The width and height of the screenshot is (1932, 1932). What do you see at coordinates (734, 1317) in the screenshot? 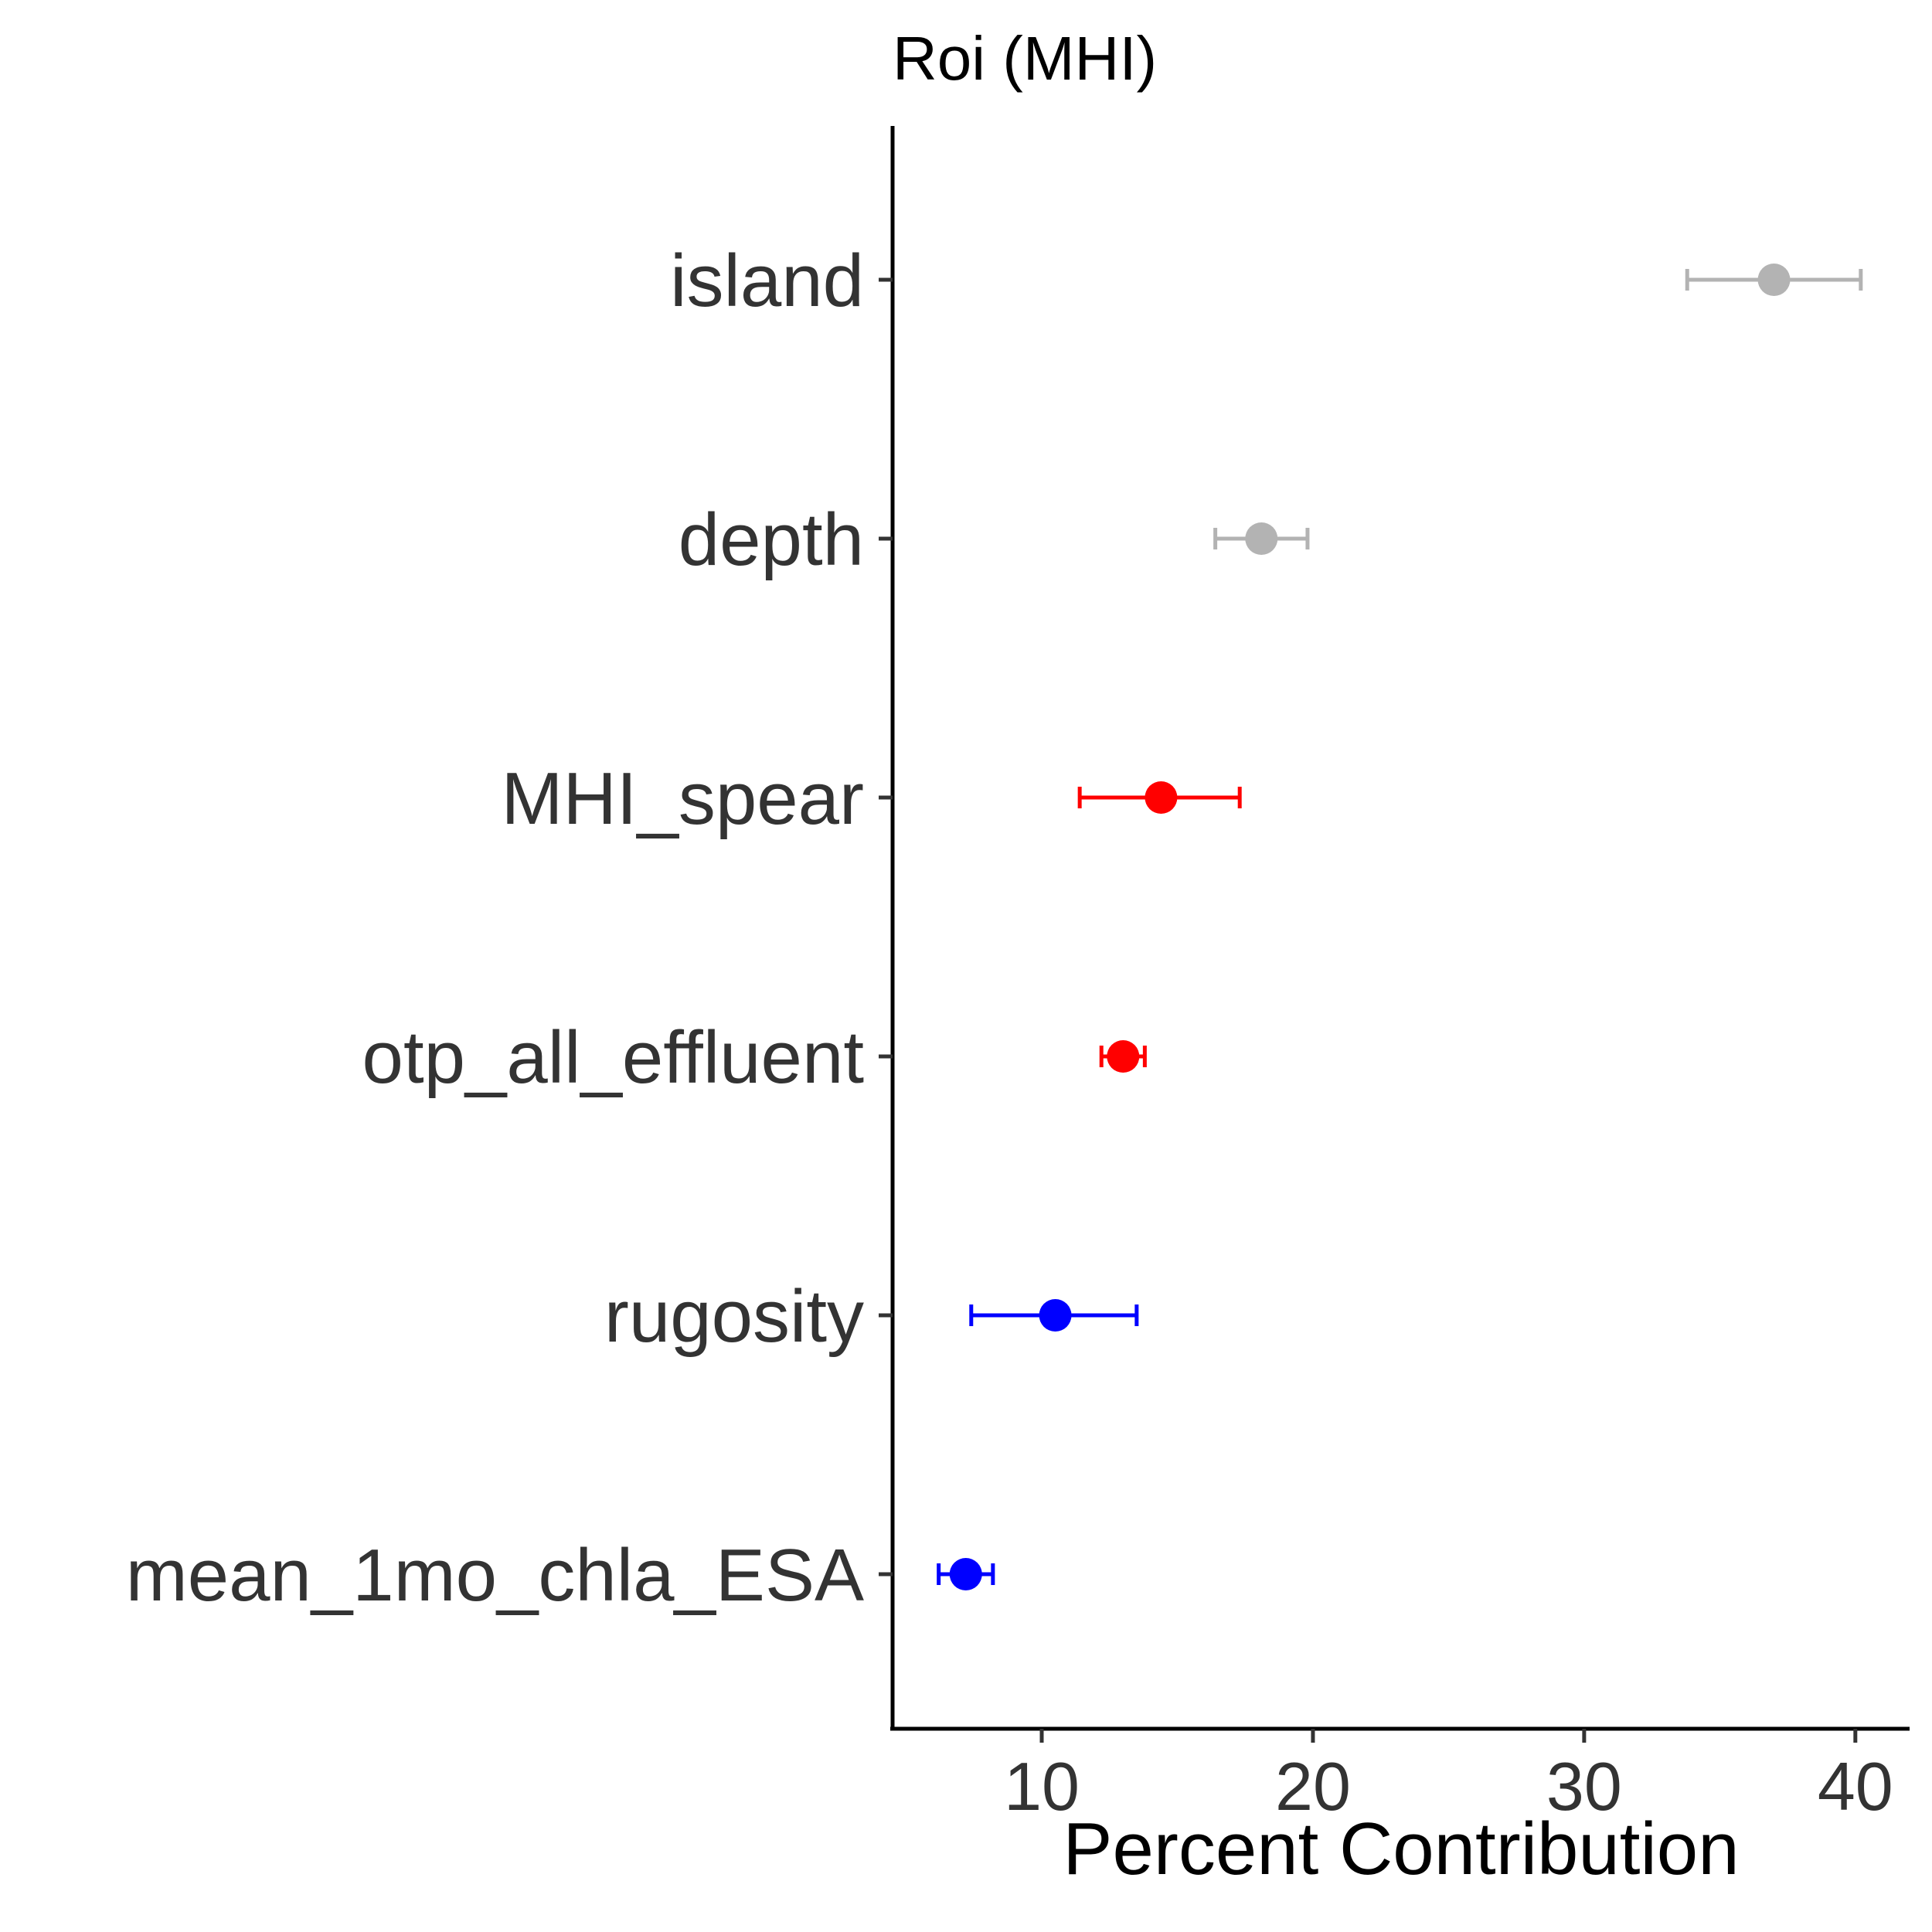
I see `y-tick-label: rugosity` at bounding box center [734, 1317].